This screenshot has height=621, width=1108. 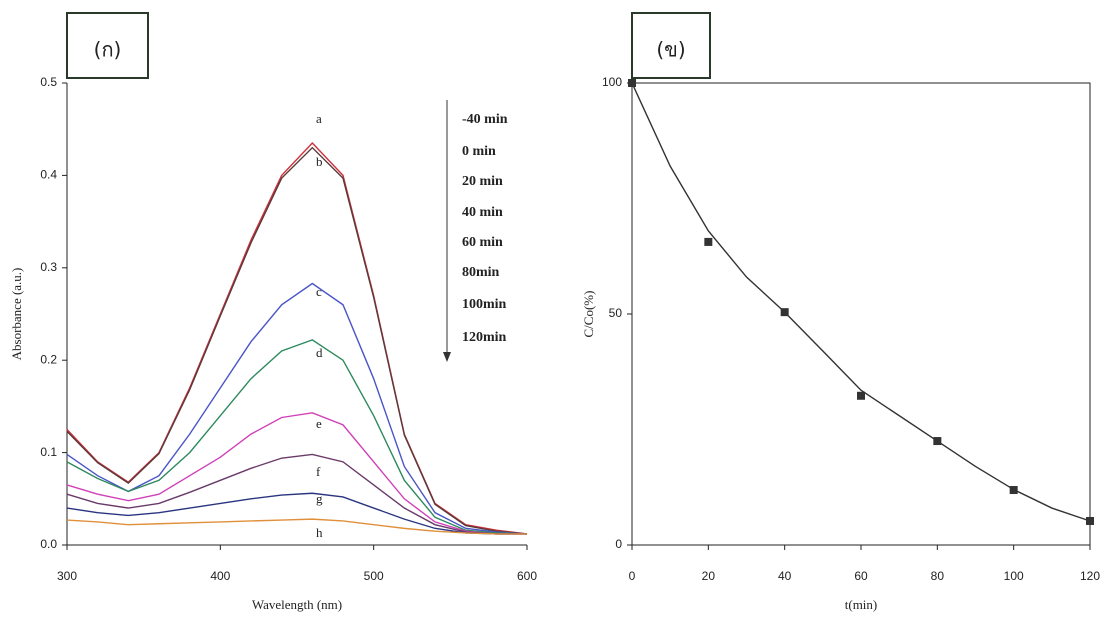 I want to click on annotation: 80min, so click(x=481, y=272).